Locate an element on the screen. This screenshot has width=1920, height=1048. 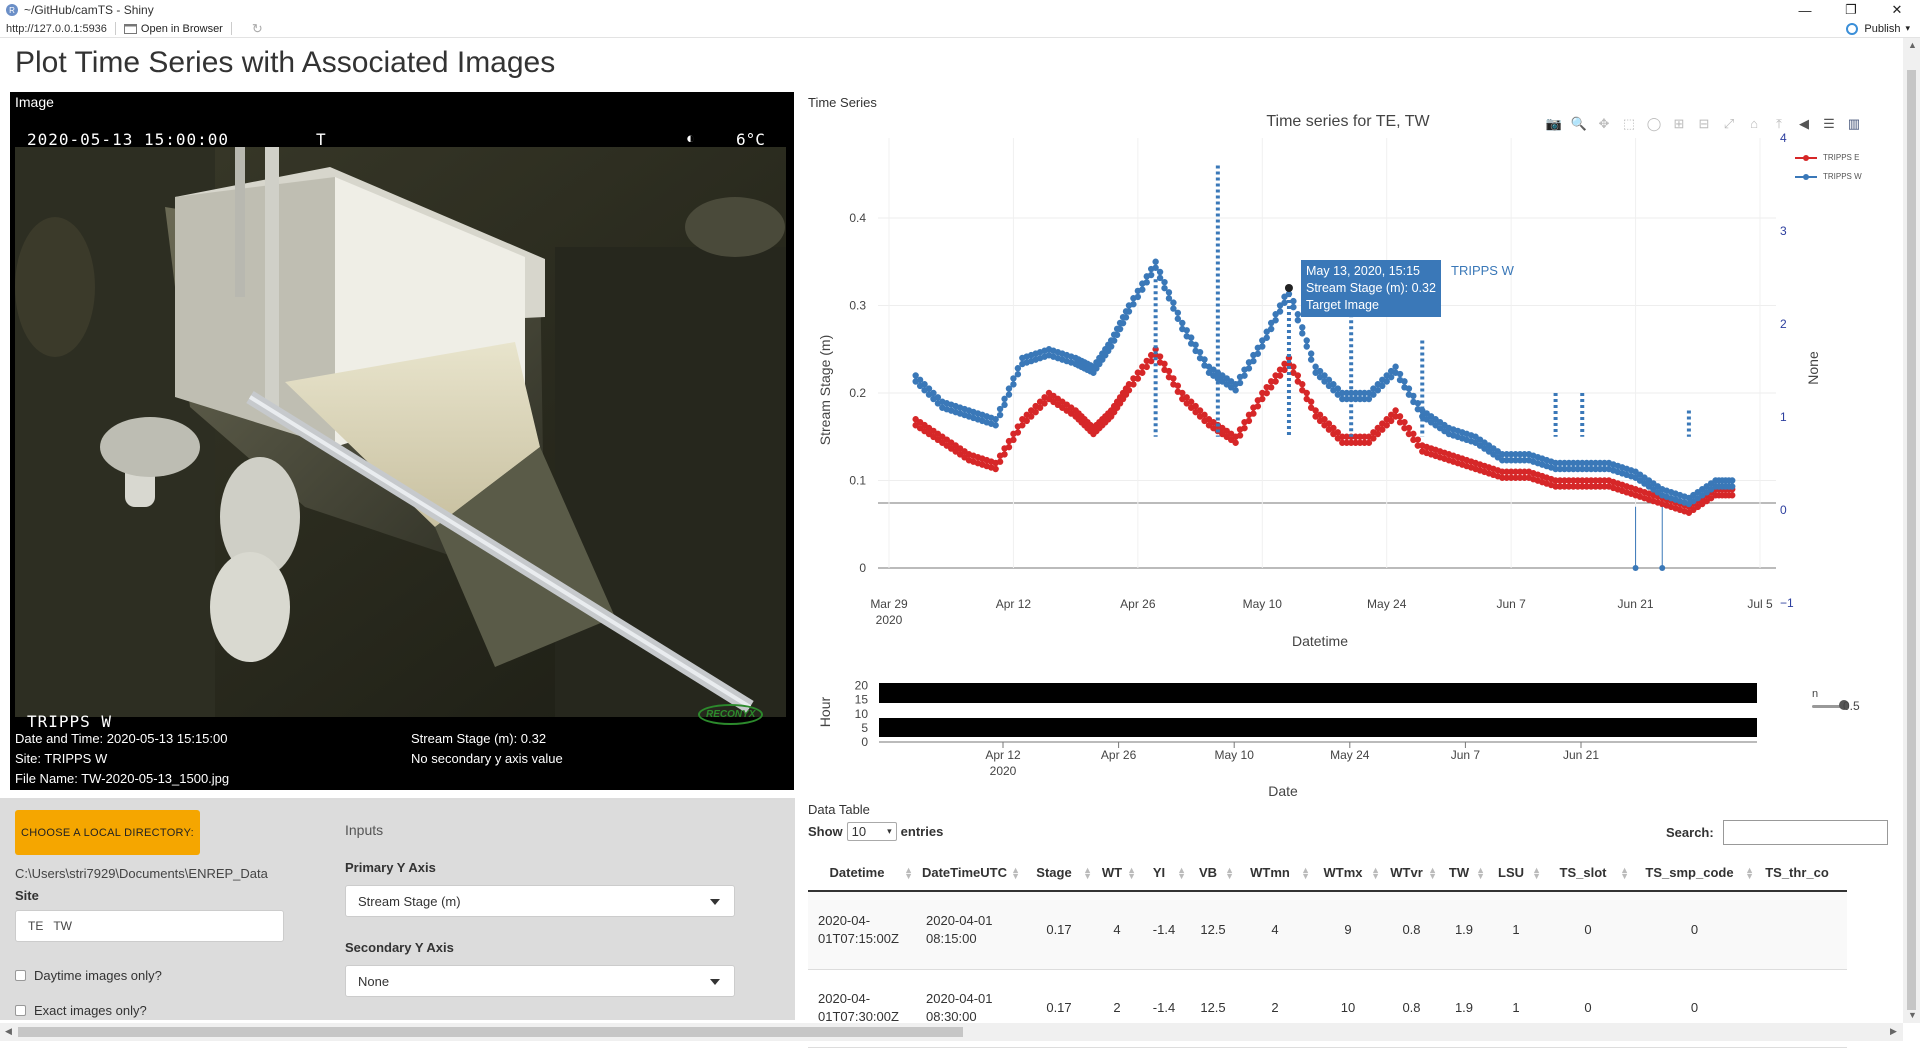
zoom-out-icon: ⊟ is located at coordinates (1704, 123).